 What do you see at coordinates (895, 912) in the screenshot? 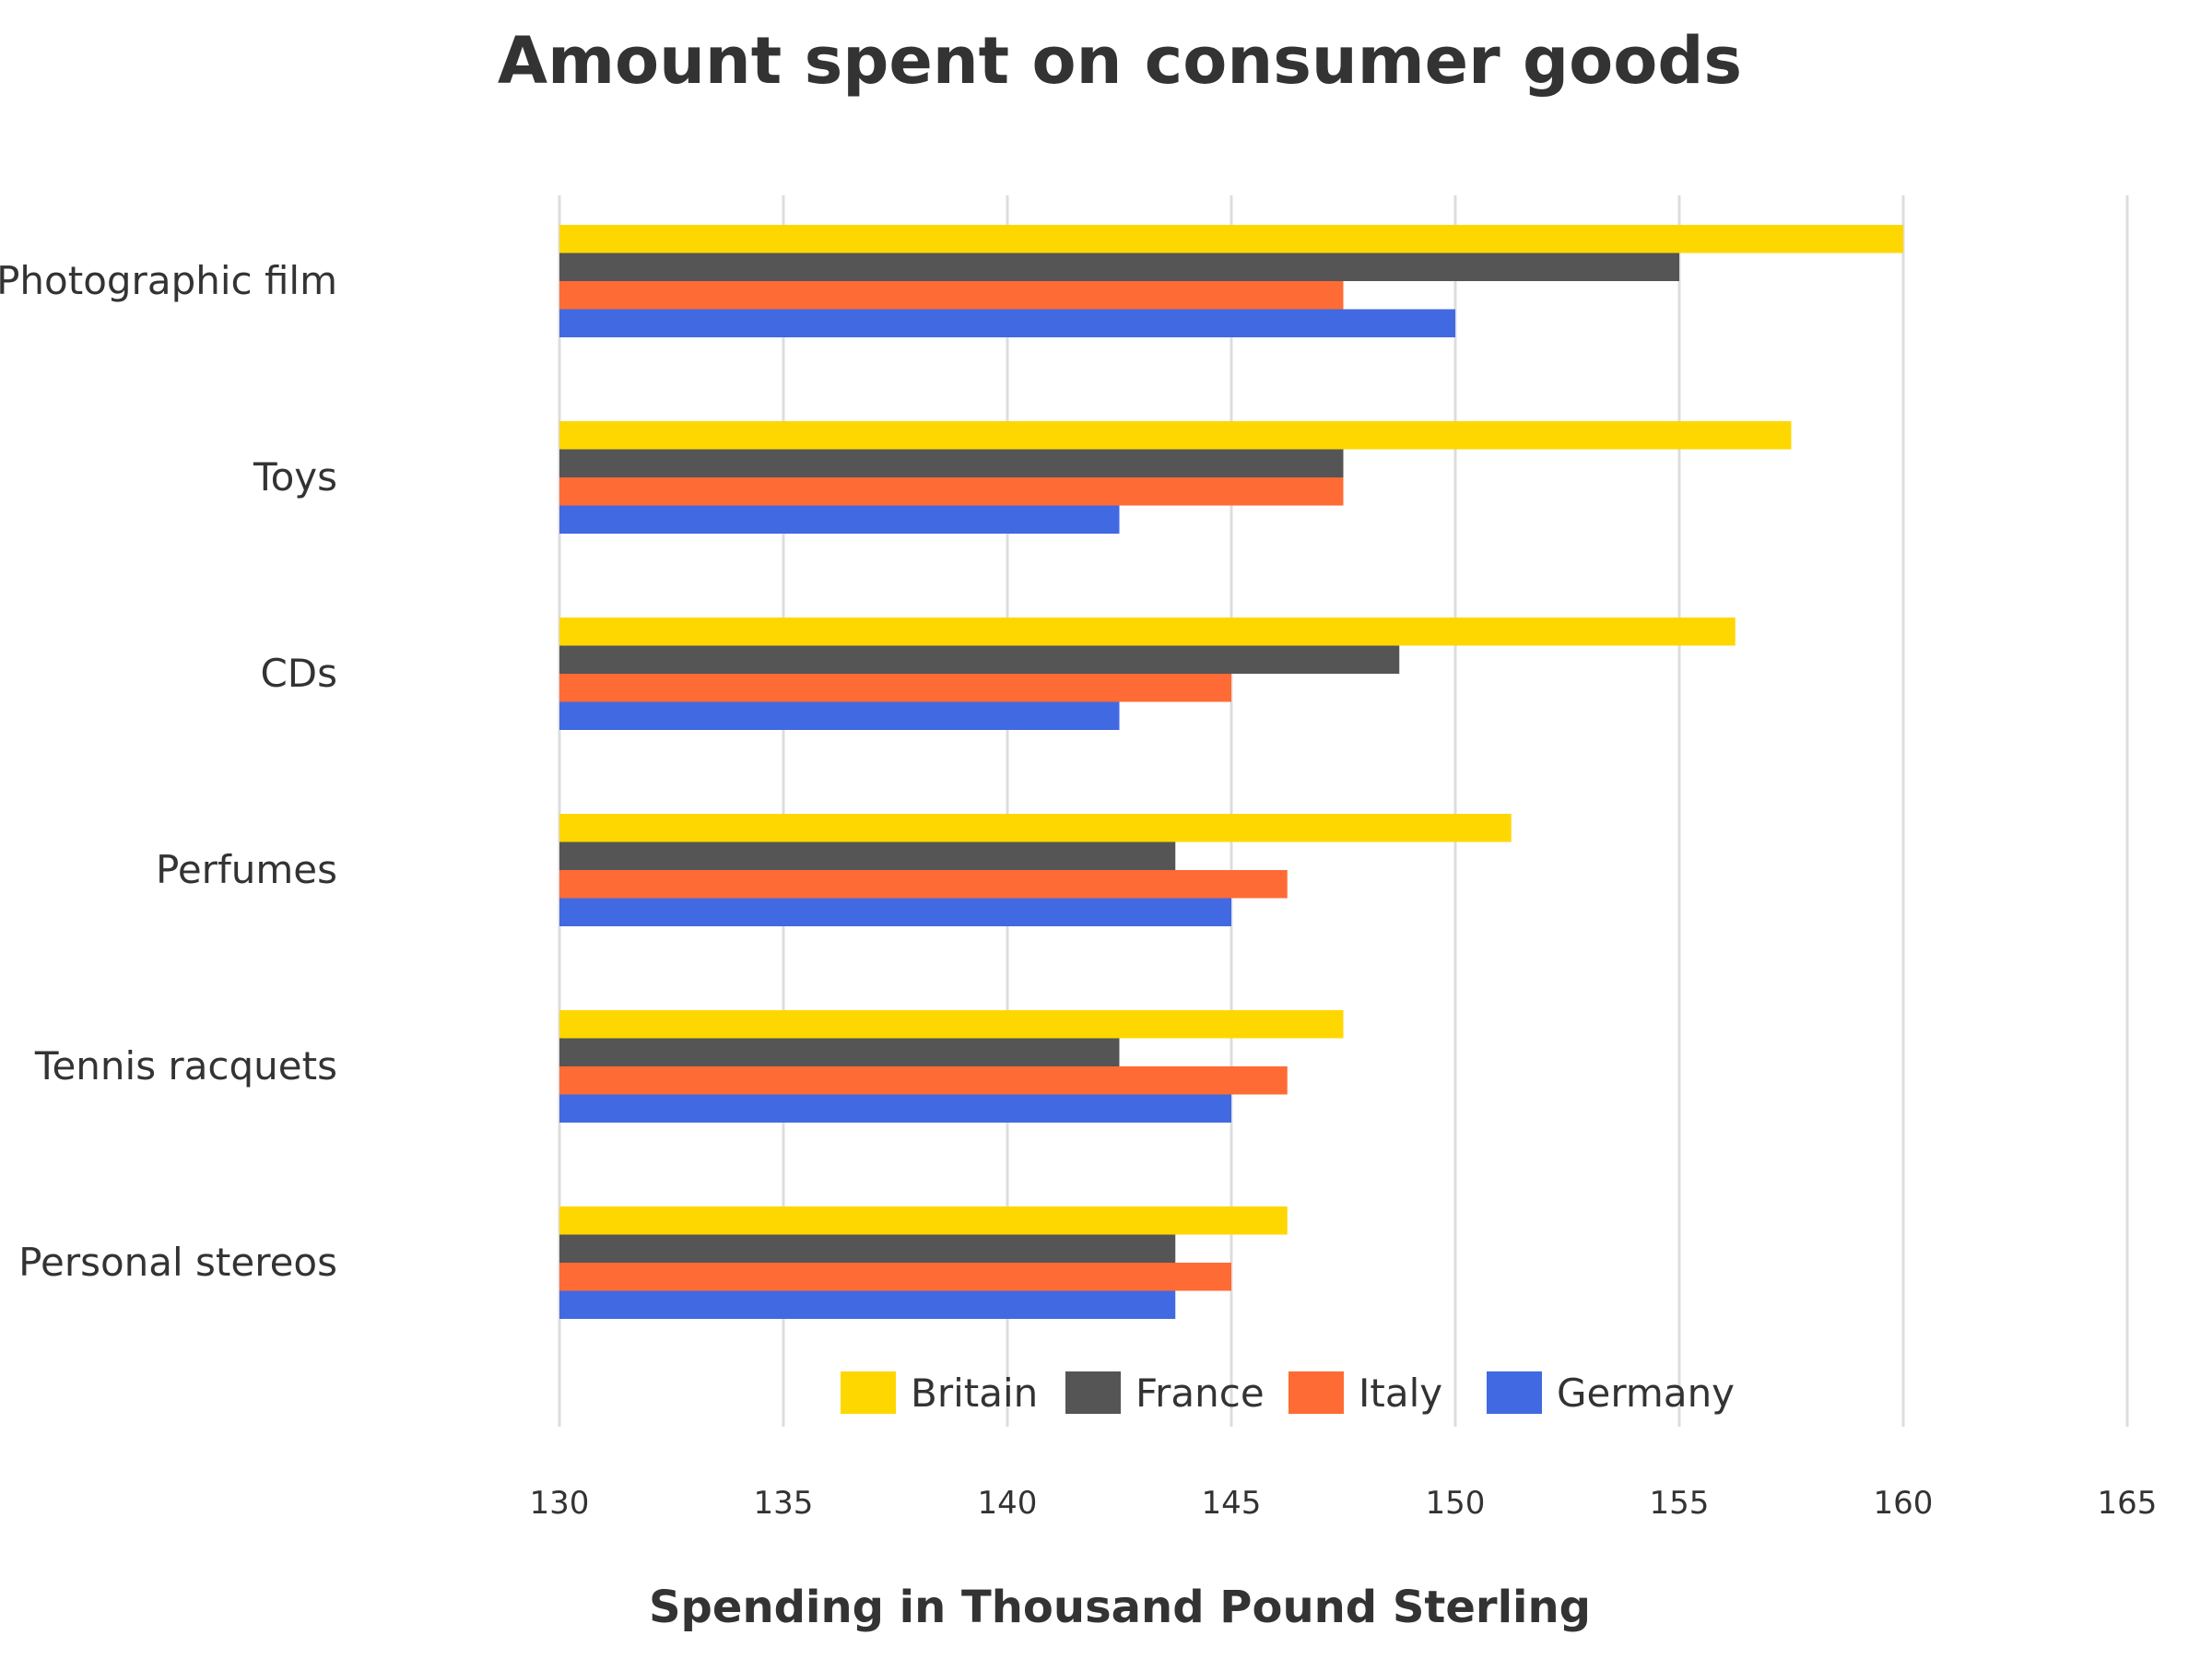
I see `bar-germany-perfumes` at bounding box center [895, 912].